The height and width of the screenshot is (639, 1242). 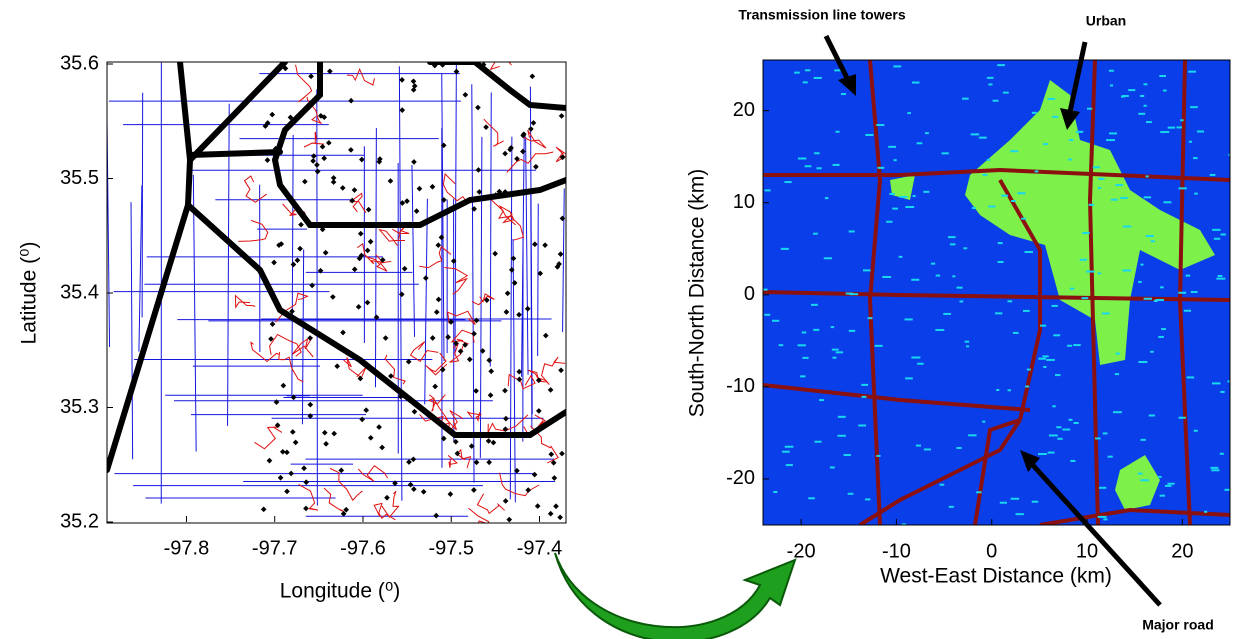 What do you see at coordinates (740, 478) in the screenshot?
I see `y-tick-label: -20` at bounding box center [740, 478].